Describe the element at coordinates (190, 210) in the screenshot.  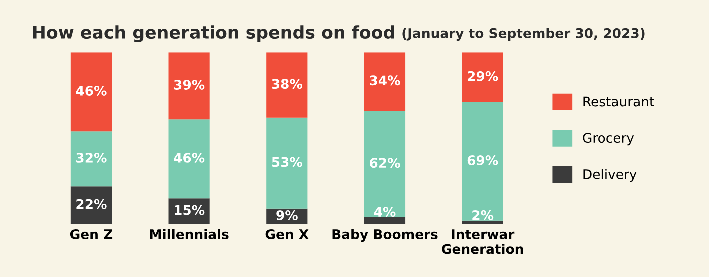
I see `data-label: 15%` at that location.